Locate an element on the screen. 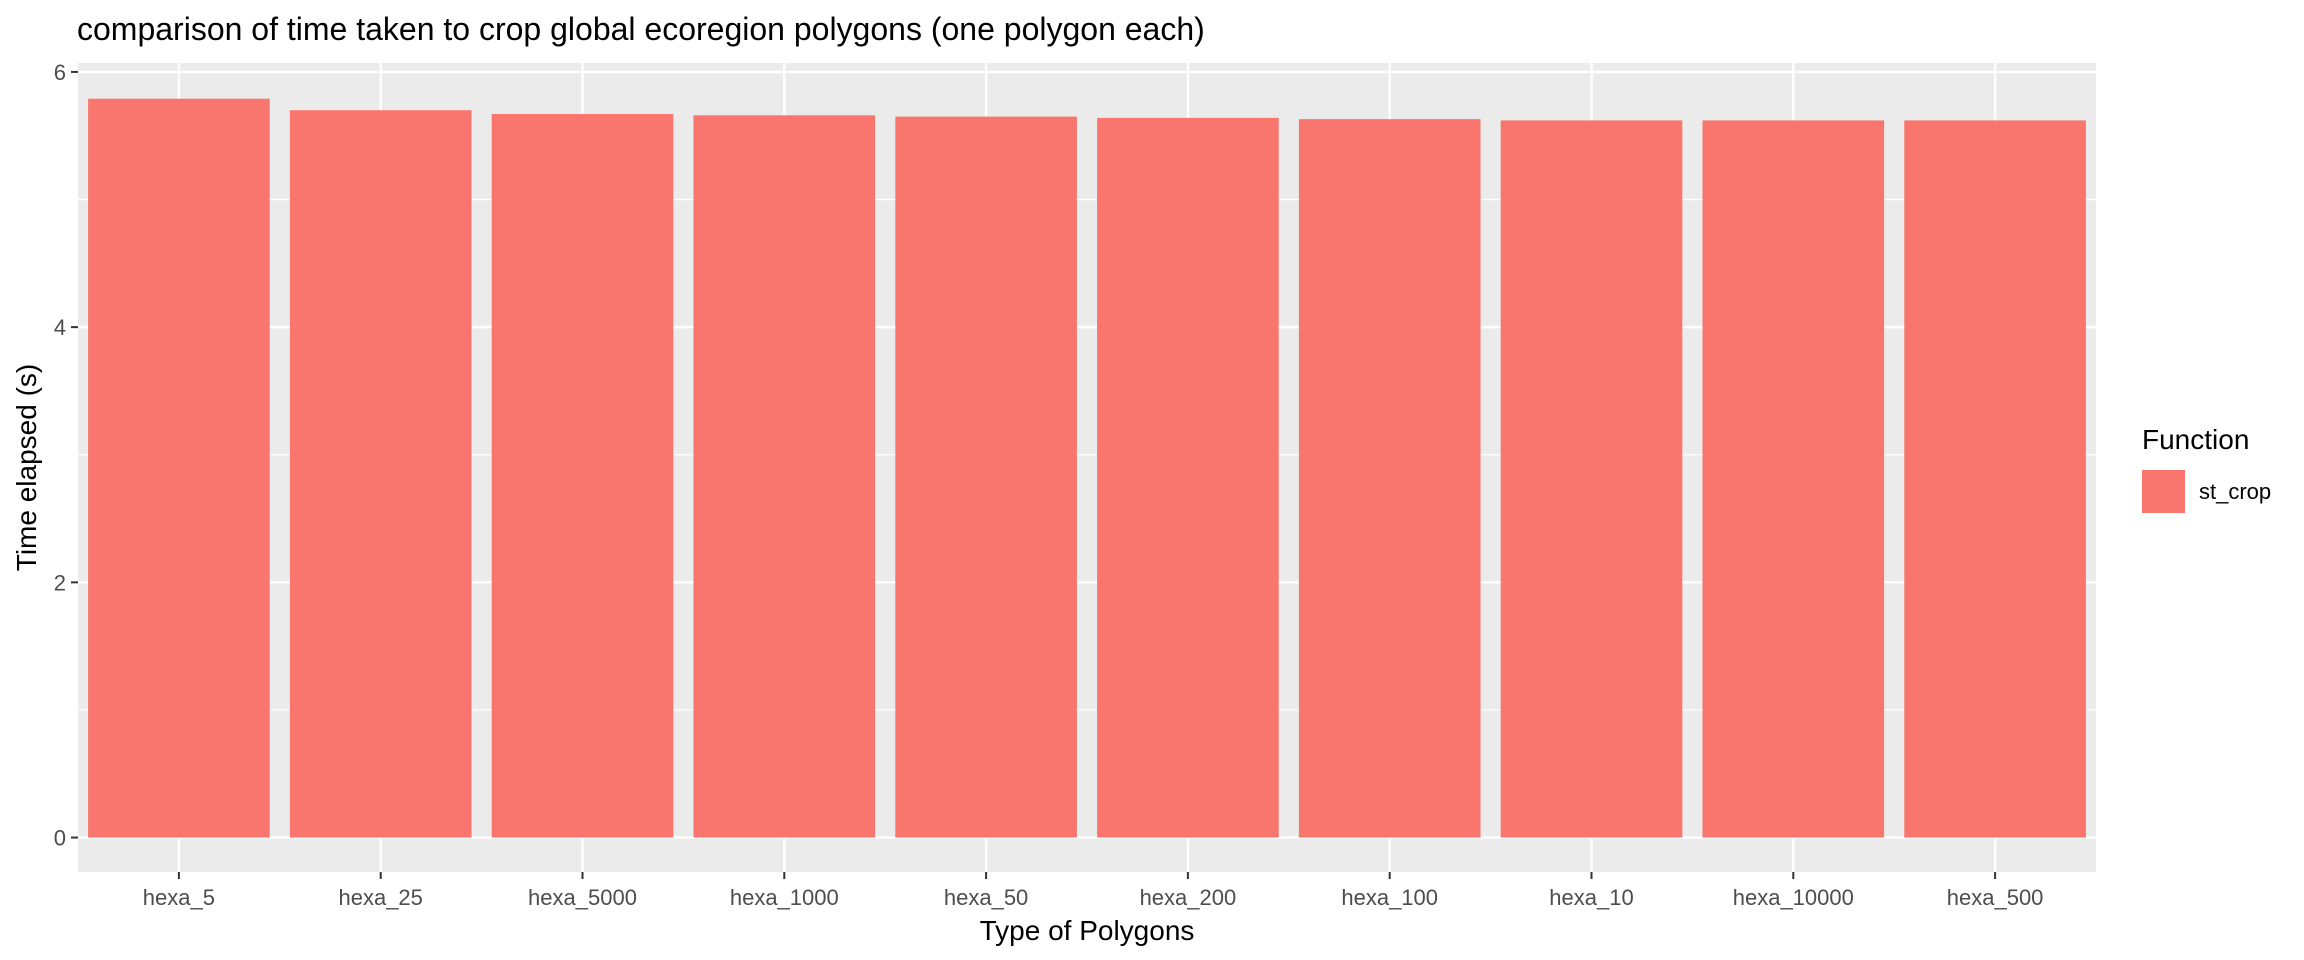  x-tick-label: hexa_200 is located at coordinates (1188, 897).